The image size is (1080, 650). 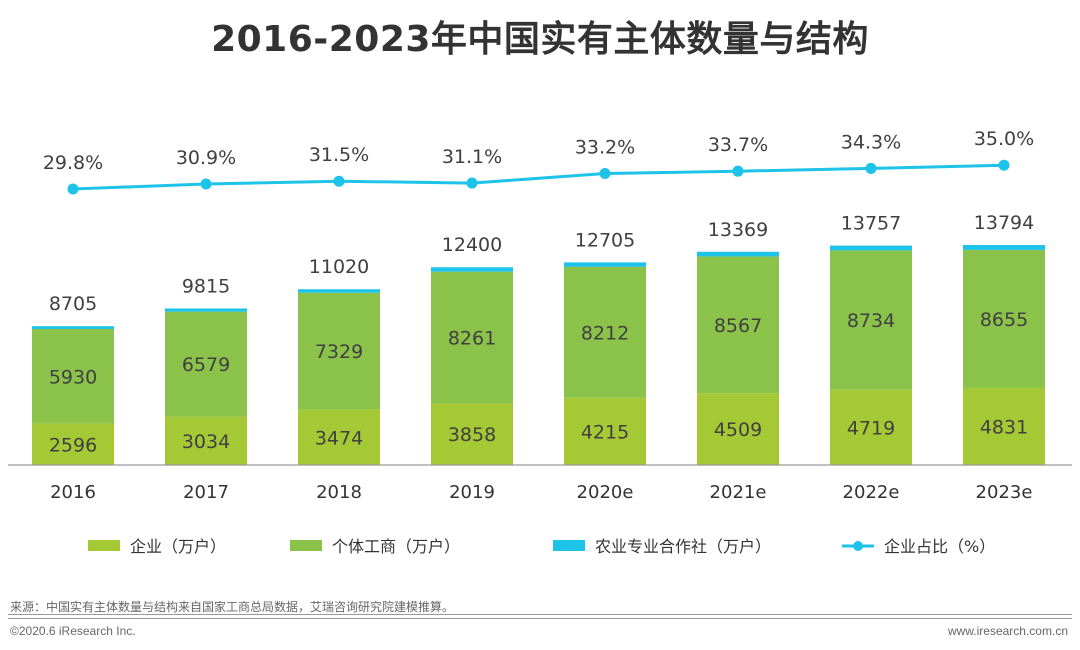 What do you see at coordinates (1004, 223) in the screenshot?
I see `bar-total-label: 13794` at bounding box center [1004, 223].